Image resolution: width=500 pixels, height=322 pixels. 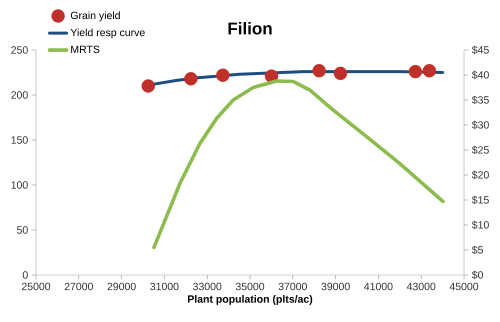 I want to click on x-tick-label: 45000, so click(x=464, y=286).